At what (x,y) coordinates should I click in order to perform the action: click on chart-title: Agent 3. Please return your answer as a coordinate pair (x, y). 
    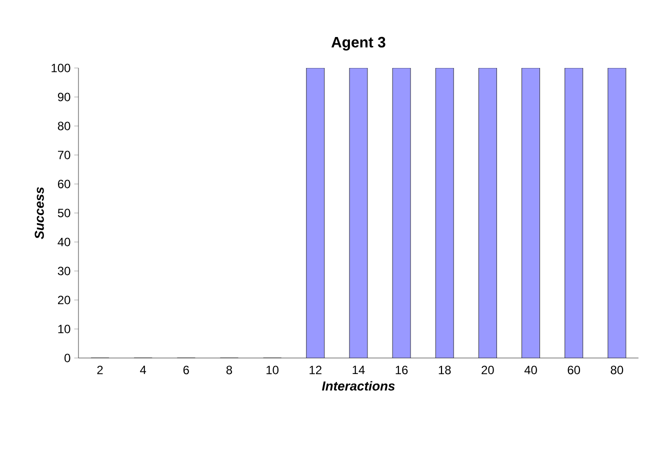
    Looking at the image, I should click on (358, 43).